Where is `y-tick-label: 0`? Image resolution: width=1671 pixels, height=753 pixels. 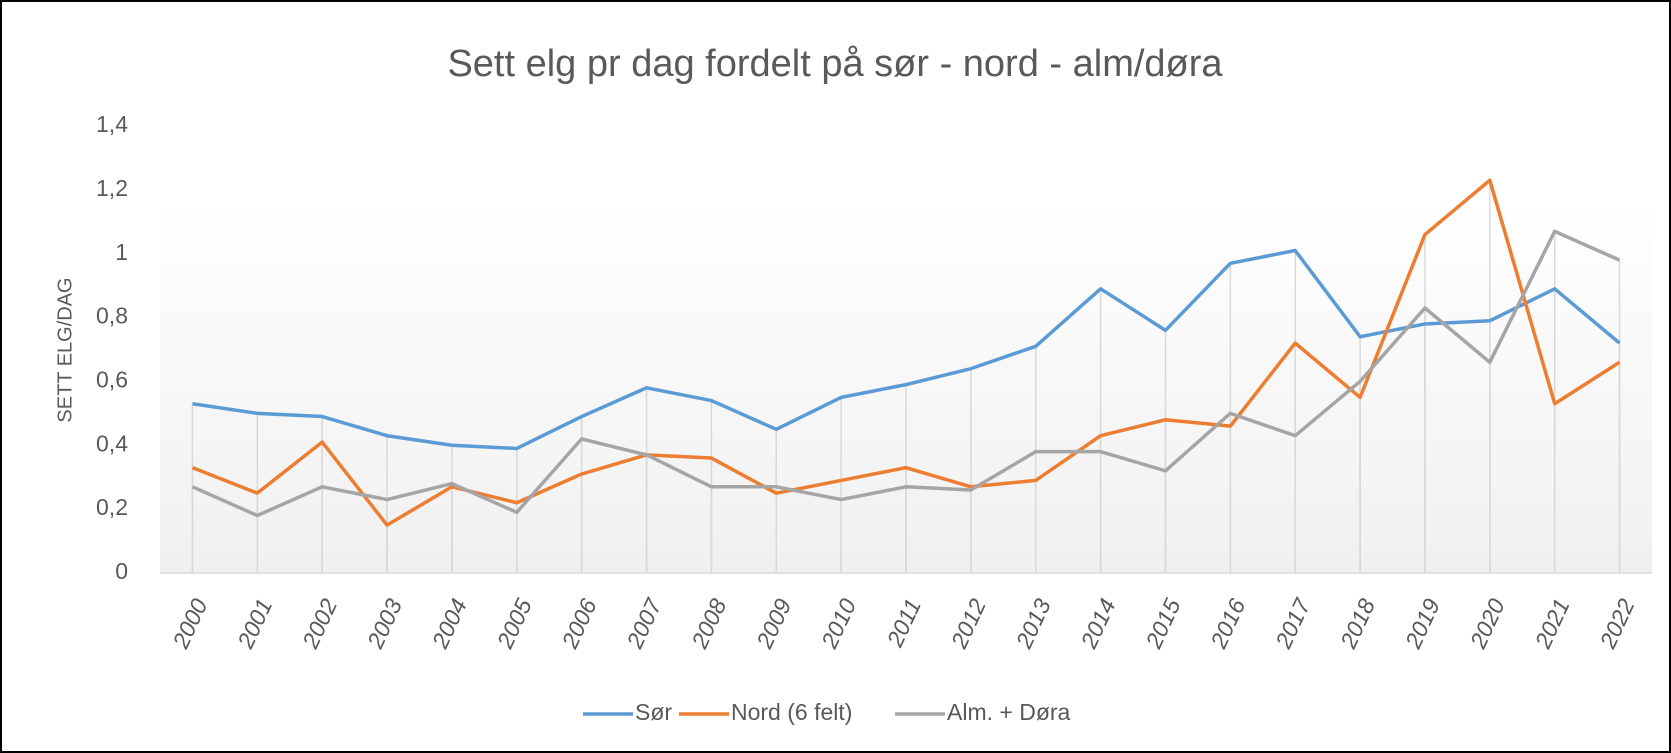
y-tick-label: 0 is located at coordinates (121, 571).